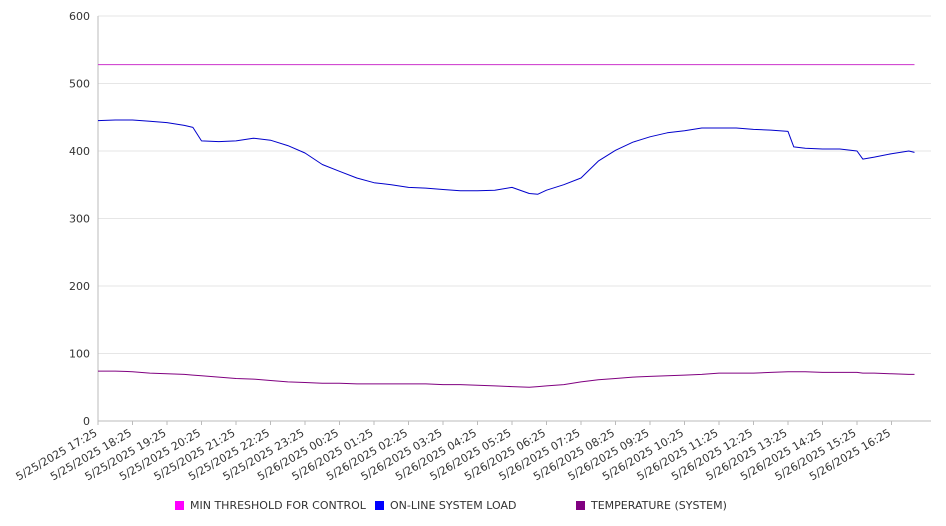 The width and height of the screenshot is (946, 526). What do you see at coordinates (453, 505) in the screenshot?
I see `legend-label-system-load: ON-LINE SYSTEM LOAD` at bounding box center [453, 505].